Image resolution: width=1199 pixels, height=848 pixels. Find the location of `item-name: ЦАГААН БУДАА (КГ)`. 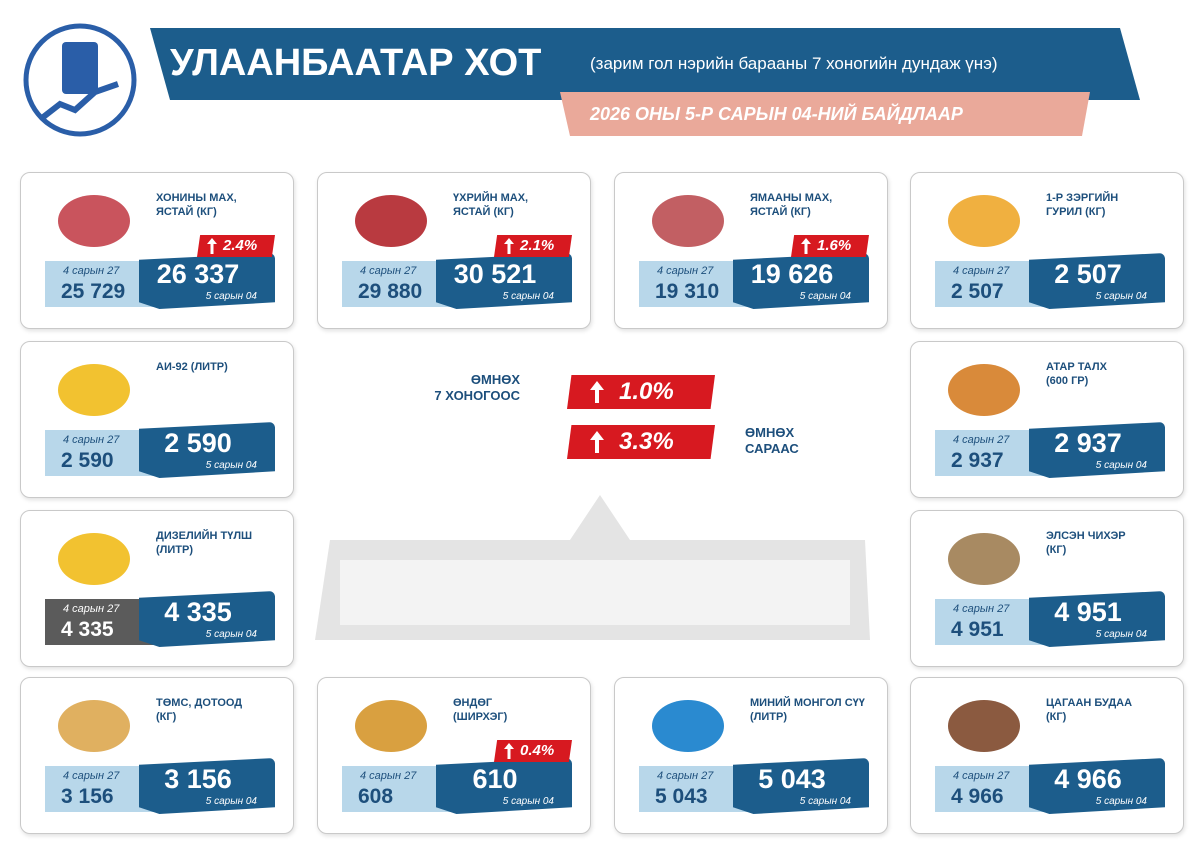

item-name: ЦАГААН БУДАА (КГ) is located at coordinates (1089, 710).